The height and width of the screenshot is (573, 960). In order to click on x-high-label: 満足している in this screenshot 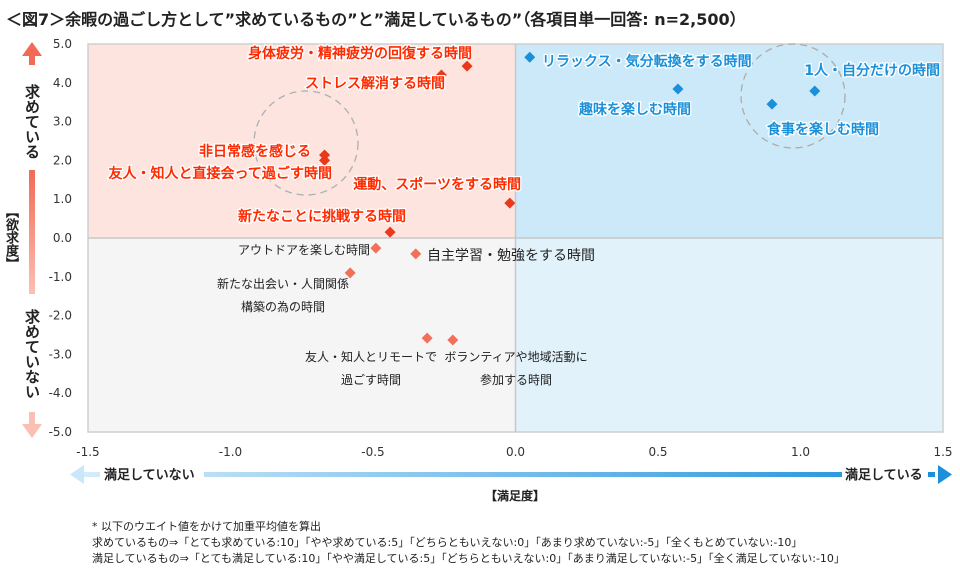, I will do `click(884, 475)`.